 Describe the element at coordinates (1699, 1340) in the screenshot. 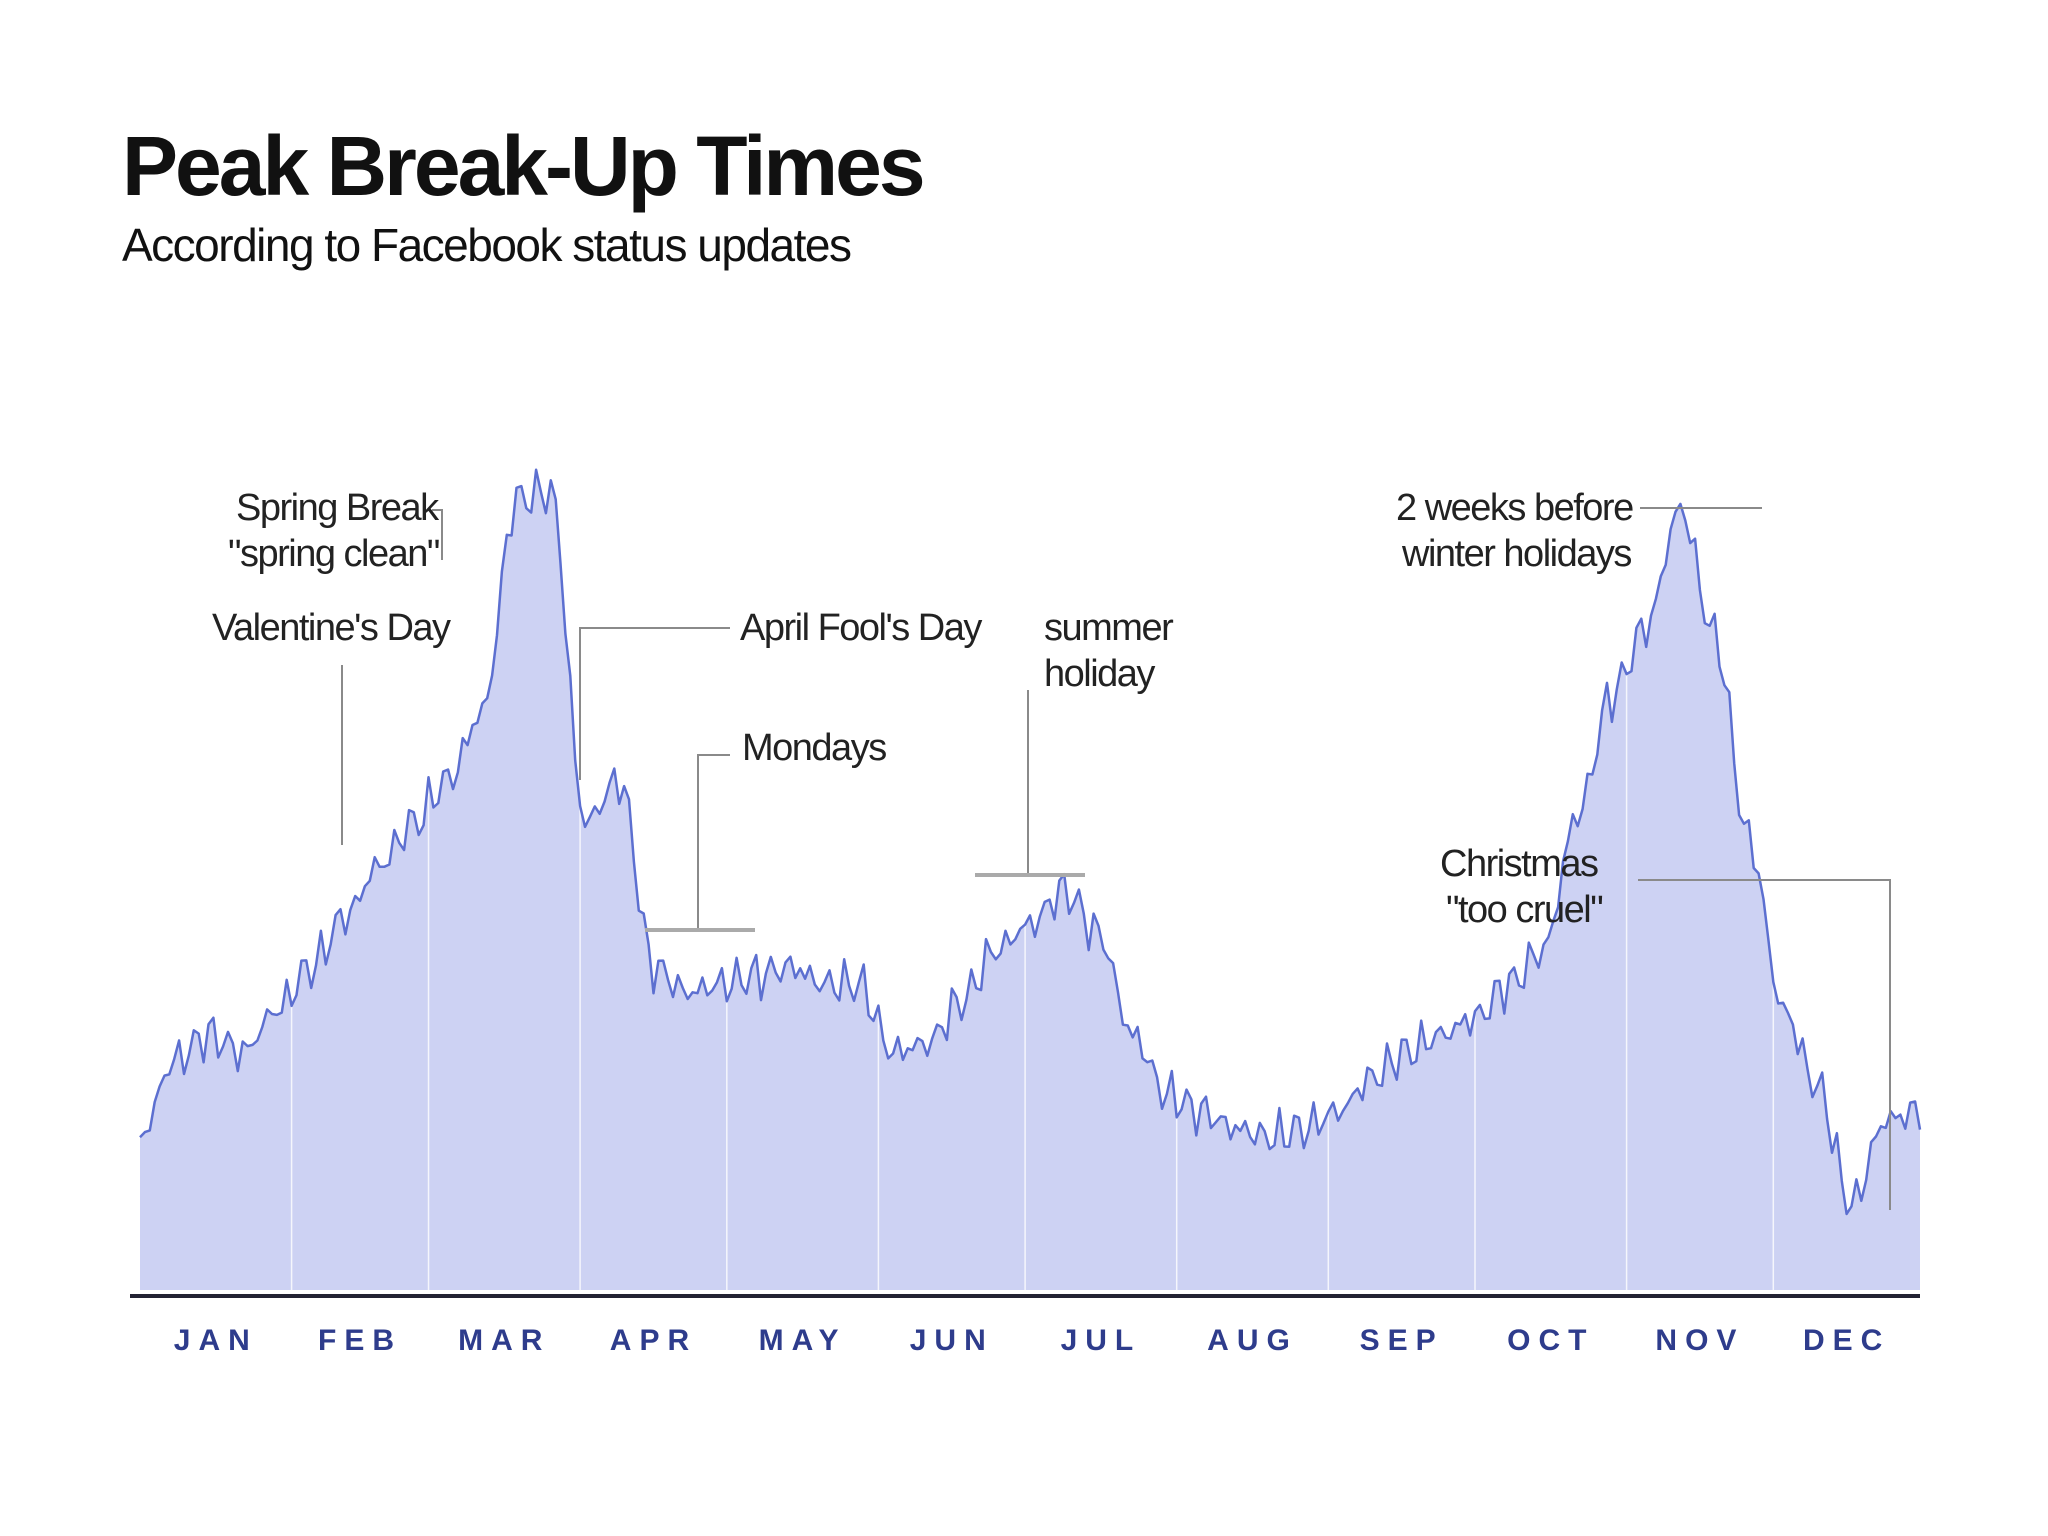

I see `x-tick-label-nov: NOV` at that location.